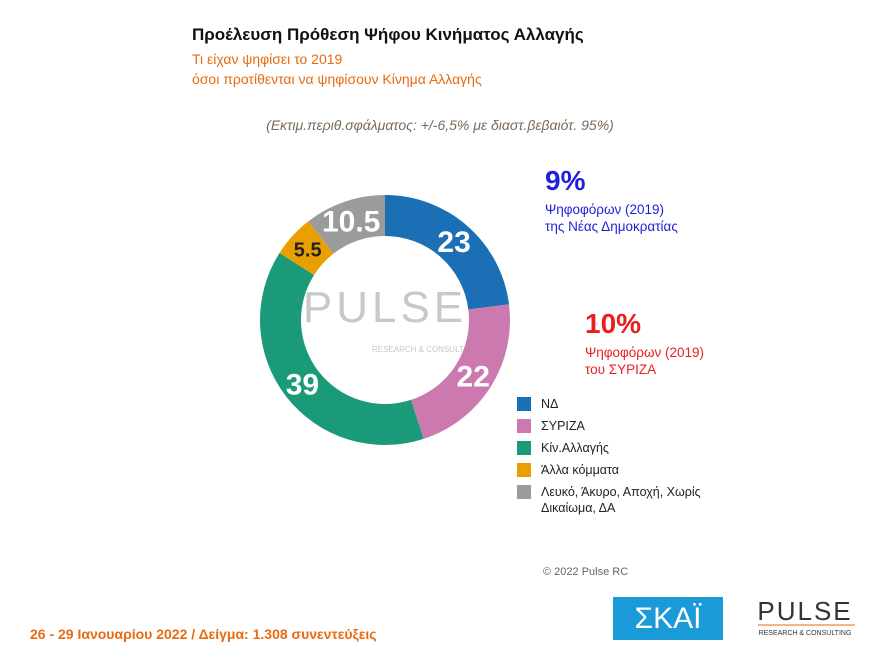 Image resolution: width=880 pixels, height=660 pixels. I want to click on skai-logo: ΣΚΑΪ, so click(669, 618).